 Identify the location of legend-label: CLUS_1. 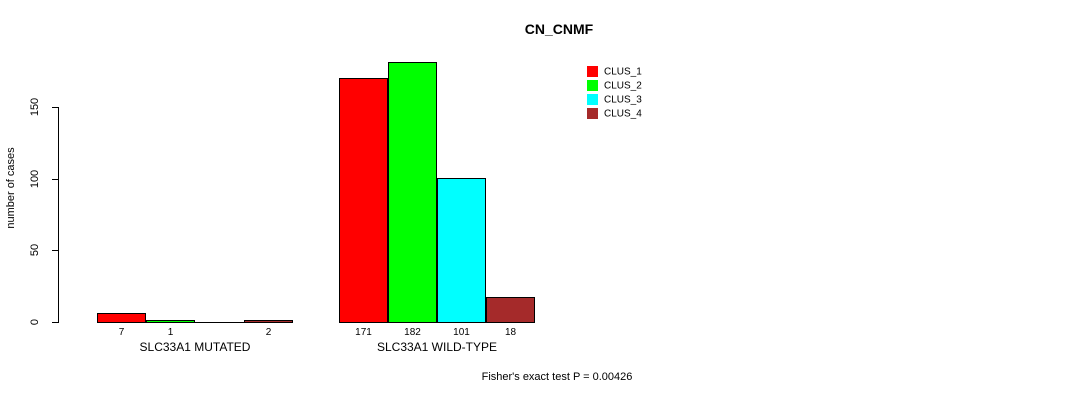
(623, 71).